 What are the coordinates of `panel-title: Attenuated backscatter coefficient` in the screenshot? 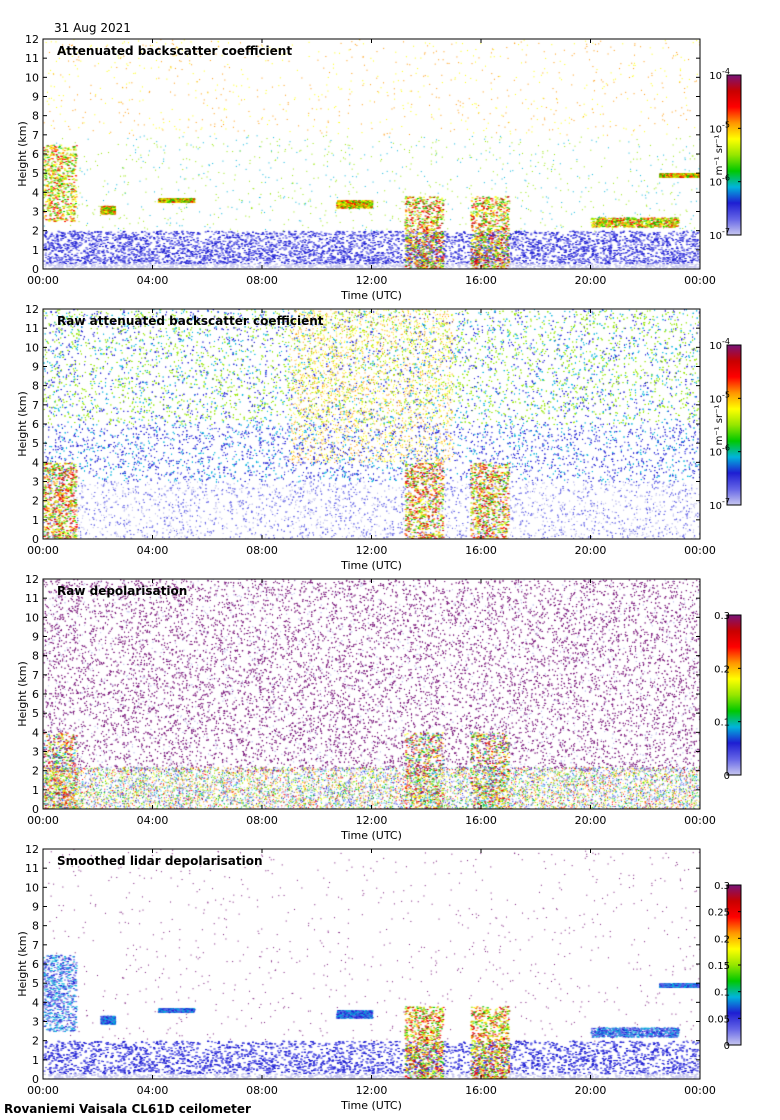 It's located at (174, 51).